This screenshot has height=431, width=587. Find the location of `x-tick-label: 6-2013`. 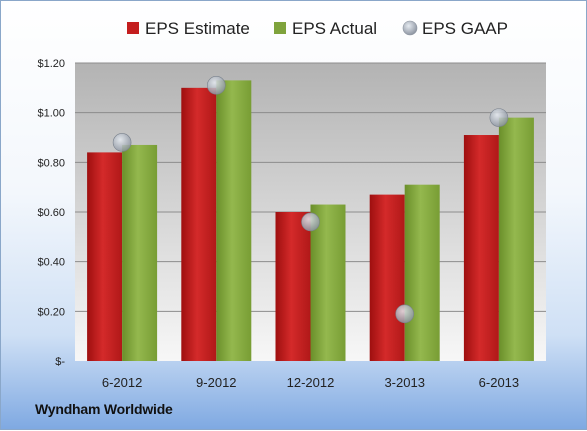

x-tick-label: 6-2013 is located at coordinates (499, 382).